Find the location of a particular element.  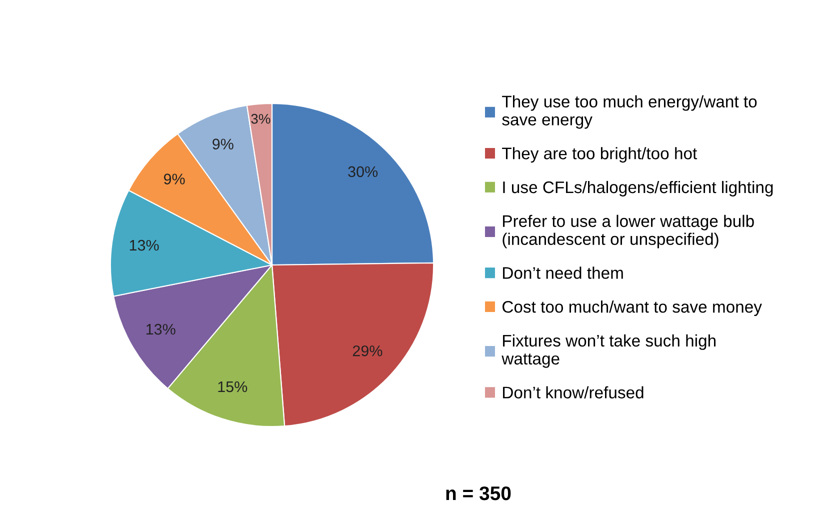

legend-label: I use CFLs/halogens/efficient lighting is located at coordinates (638, 188).